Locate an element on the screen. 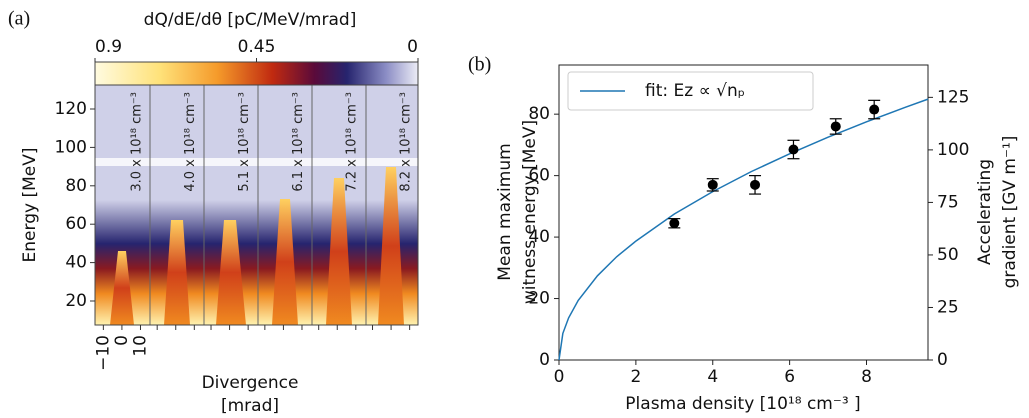 The width and height of the screenshot is (1029, 418). density-label: 6.1 x 10¹⁸ cm⁻³ is located at coordinates (298, 142).